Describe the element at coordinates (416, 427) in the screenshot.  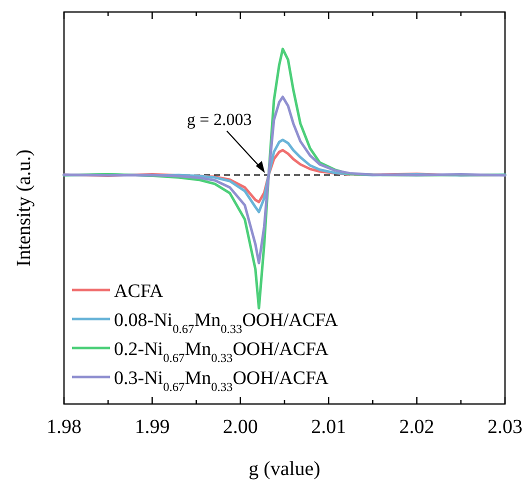
I see `x-tick-label: 2.02` at that location.